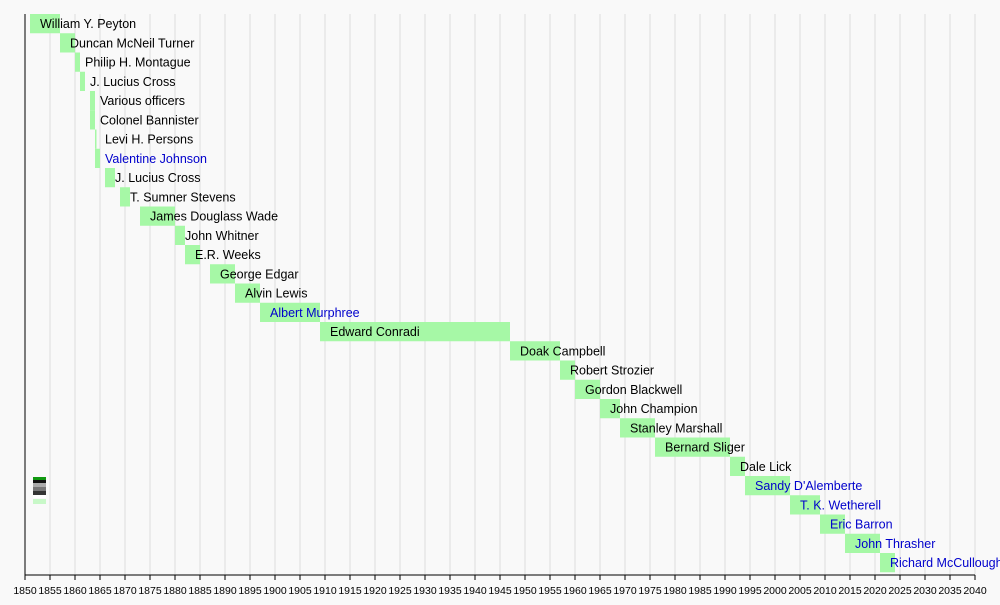  Describe the element at coordinates (375, 591) in the screenshot. I see `x-tick-label: 1920` at that location.